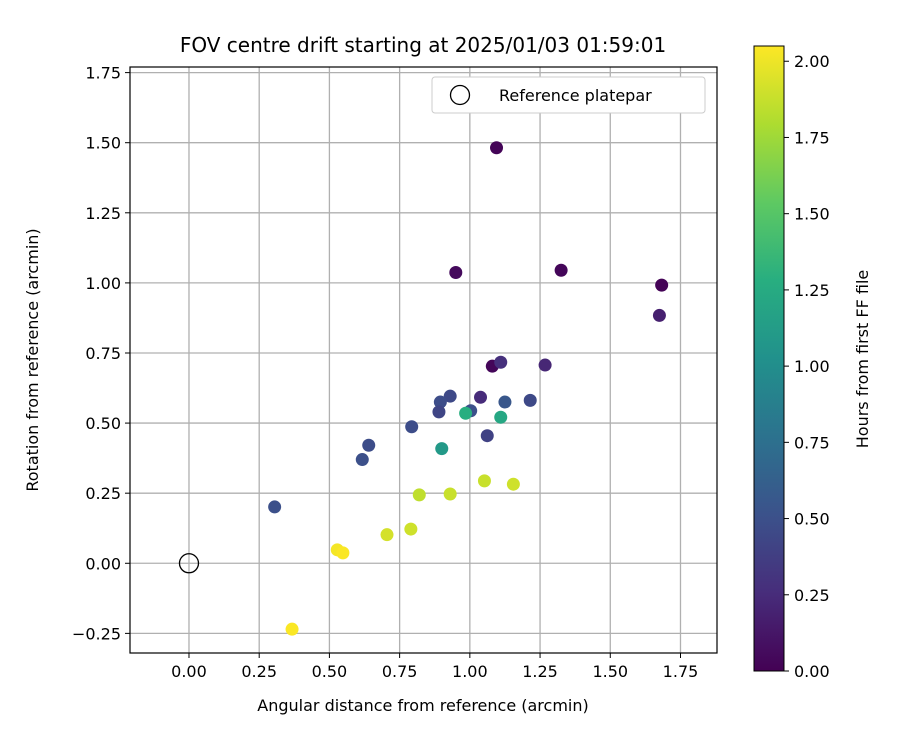  I want to click on colorbar-ticks: 0.00 0.25 0.50 0.75 1.00 1.25 1.50 1.75 2.00, so click(807, 366).